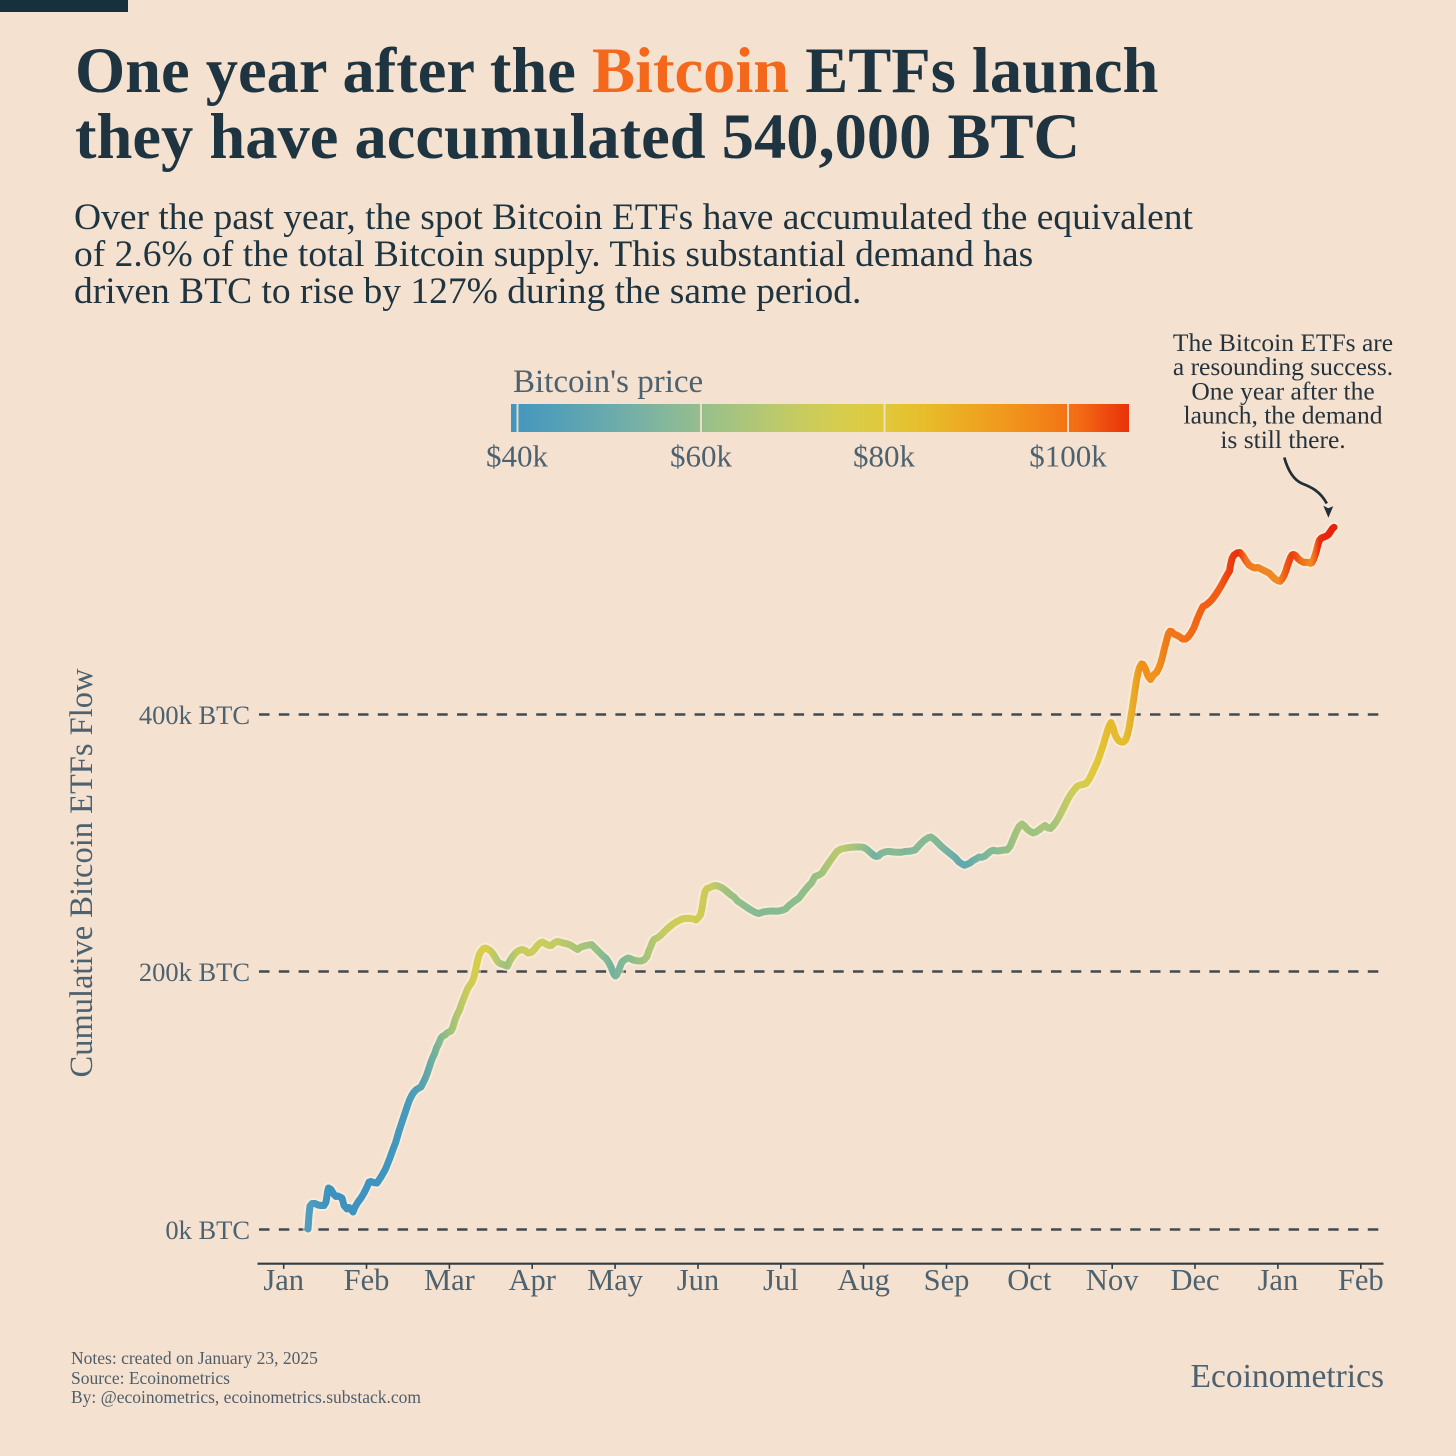  I want to click on svg-text: The Bitcoin ETFs are, so click(1283, 342).